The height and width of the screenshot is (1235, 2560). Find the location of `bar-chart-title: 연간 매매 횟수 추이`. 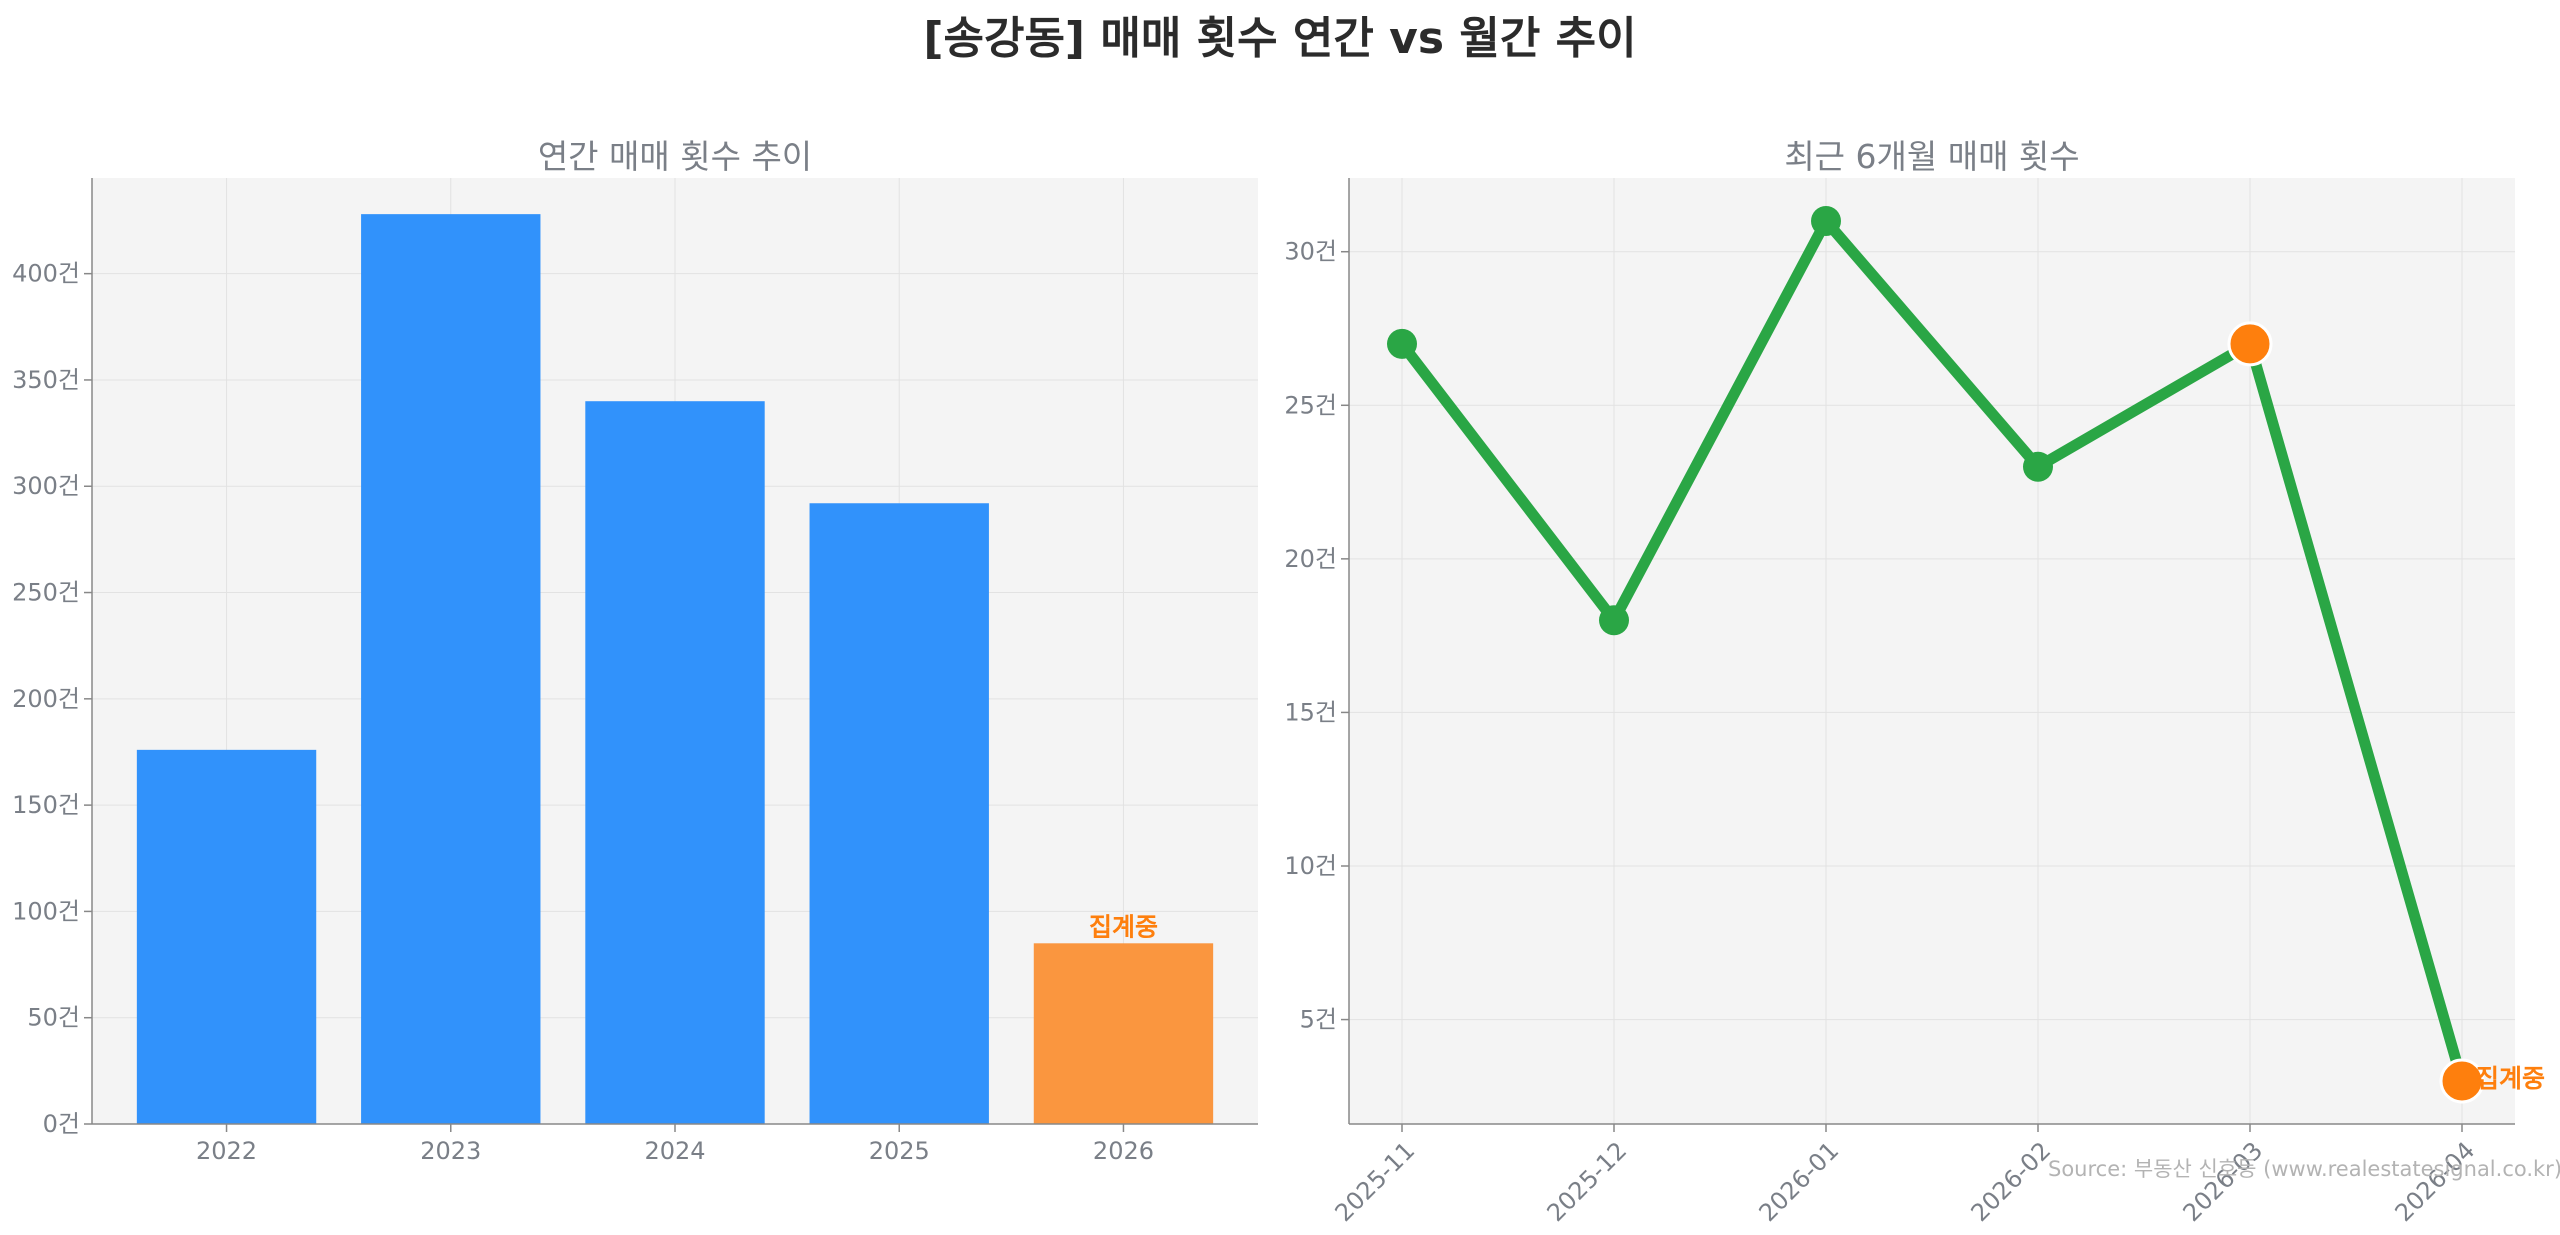

bar-chart-title: 연간 매매 횟수 추이 is located at coordinates (675, 156).